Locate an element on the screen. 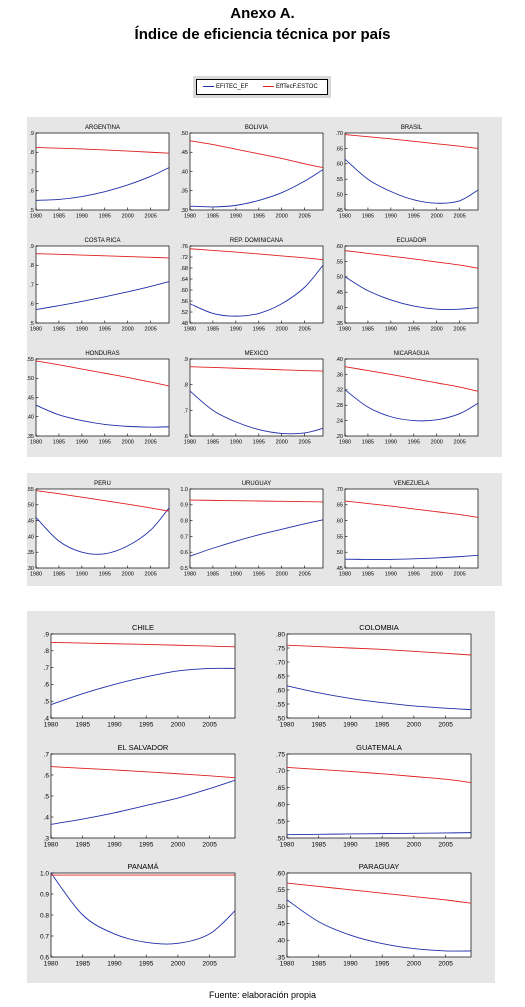  x-tick-label-argentina-1: 1985 is located at coordinates (59, 217).